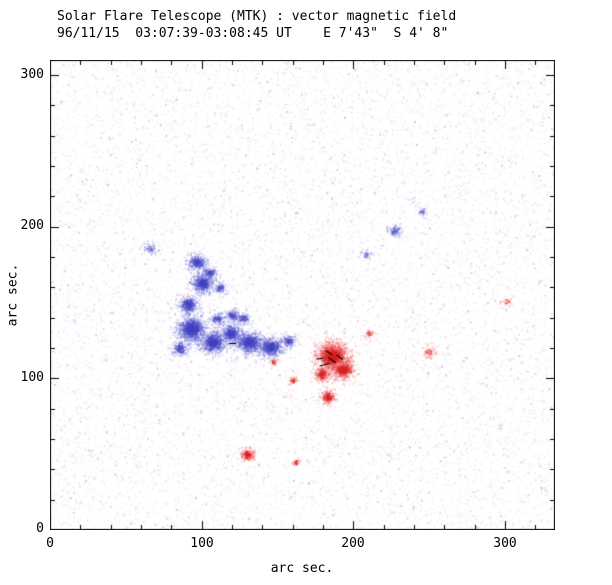 The image size is (612, 585). What do you see at coordinates (50, 543) in the screenshot?
I see `x-tick-label-0: 0` at bounding box center [50, 543].